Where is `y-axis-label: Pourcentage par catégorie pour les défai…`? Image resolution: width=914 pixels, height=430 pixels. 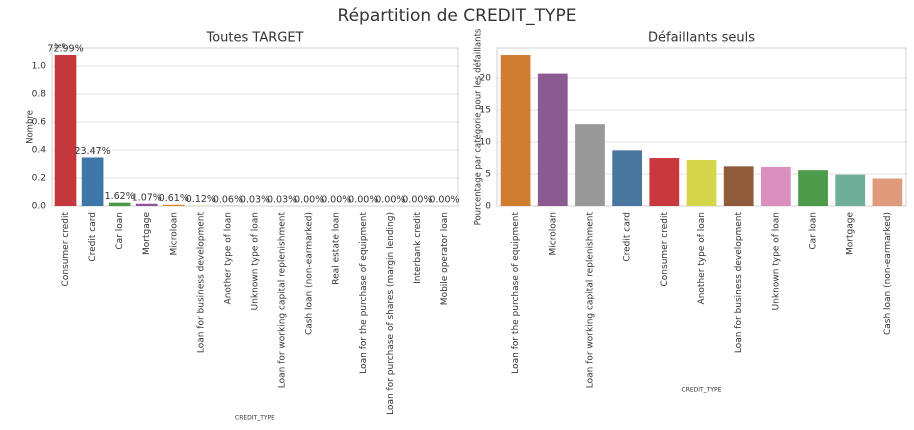
y-axis-label: Pourcentage par catégorie pour les défai… is located at coordinates (478, 126).